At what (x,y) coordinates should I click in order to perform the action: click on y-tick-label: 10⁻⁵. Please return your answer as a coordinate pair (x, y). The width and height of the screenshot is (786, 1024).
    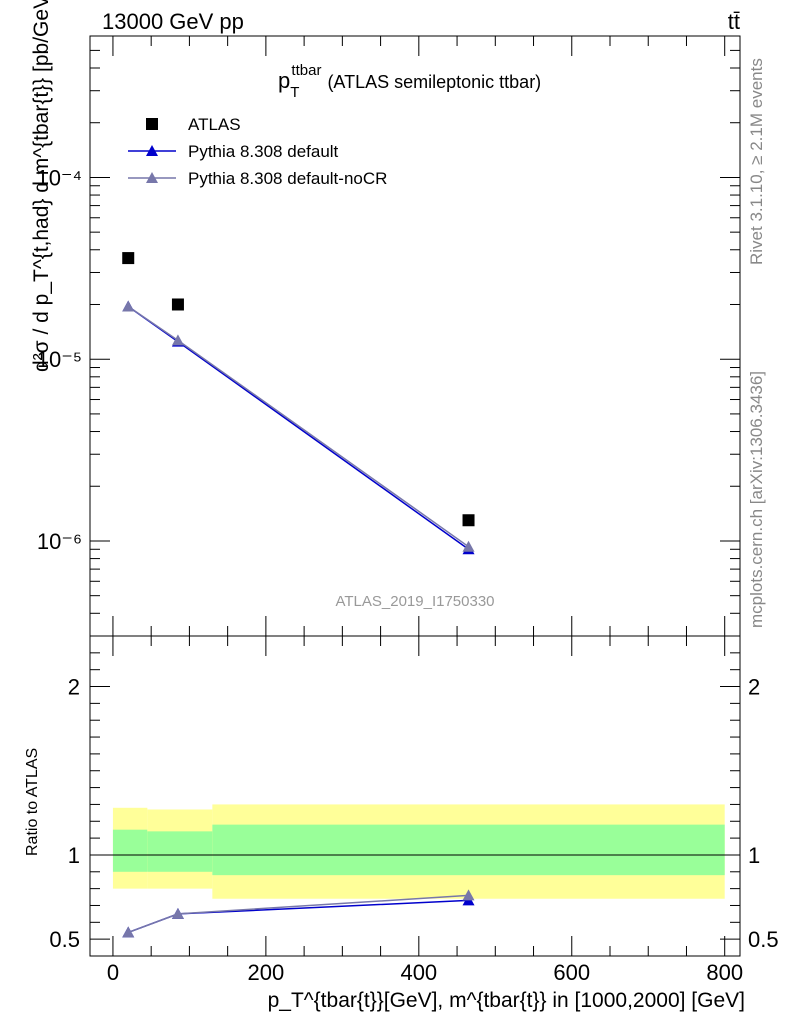
    Looking at the image, I should click on (59, 359).